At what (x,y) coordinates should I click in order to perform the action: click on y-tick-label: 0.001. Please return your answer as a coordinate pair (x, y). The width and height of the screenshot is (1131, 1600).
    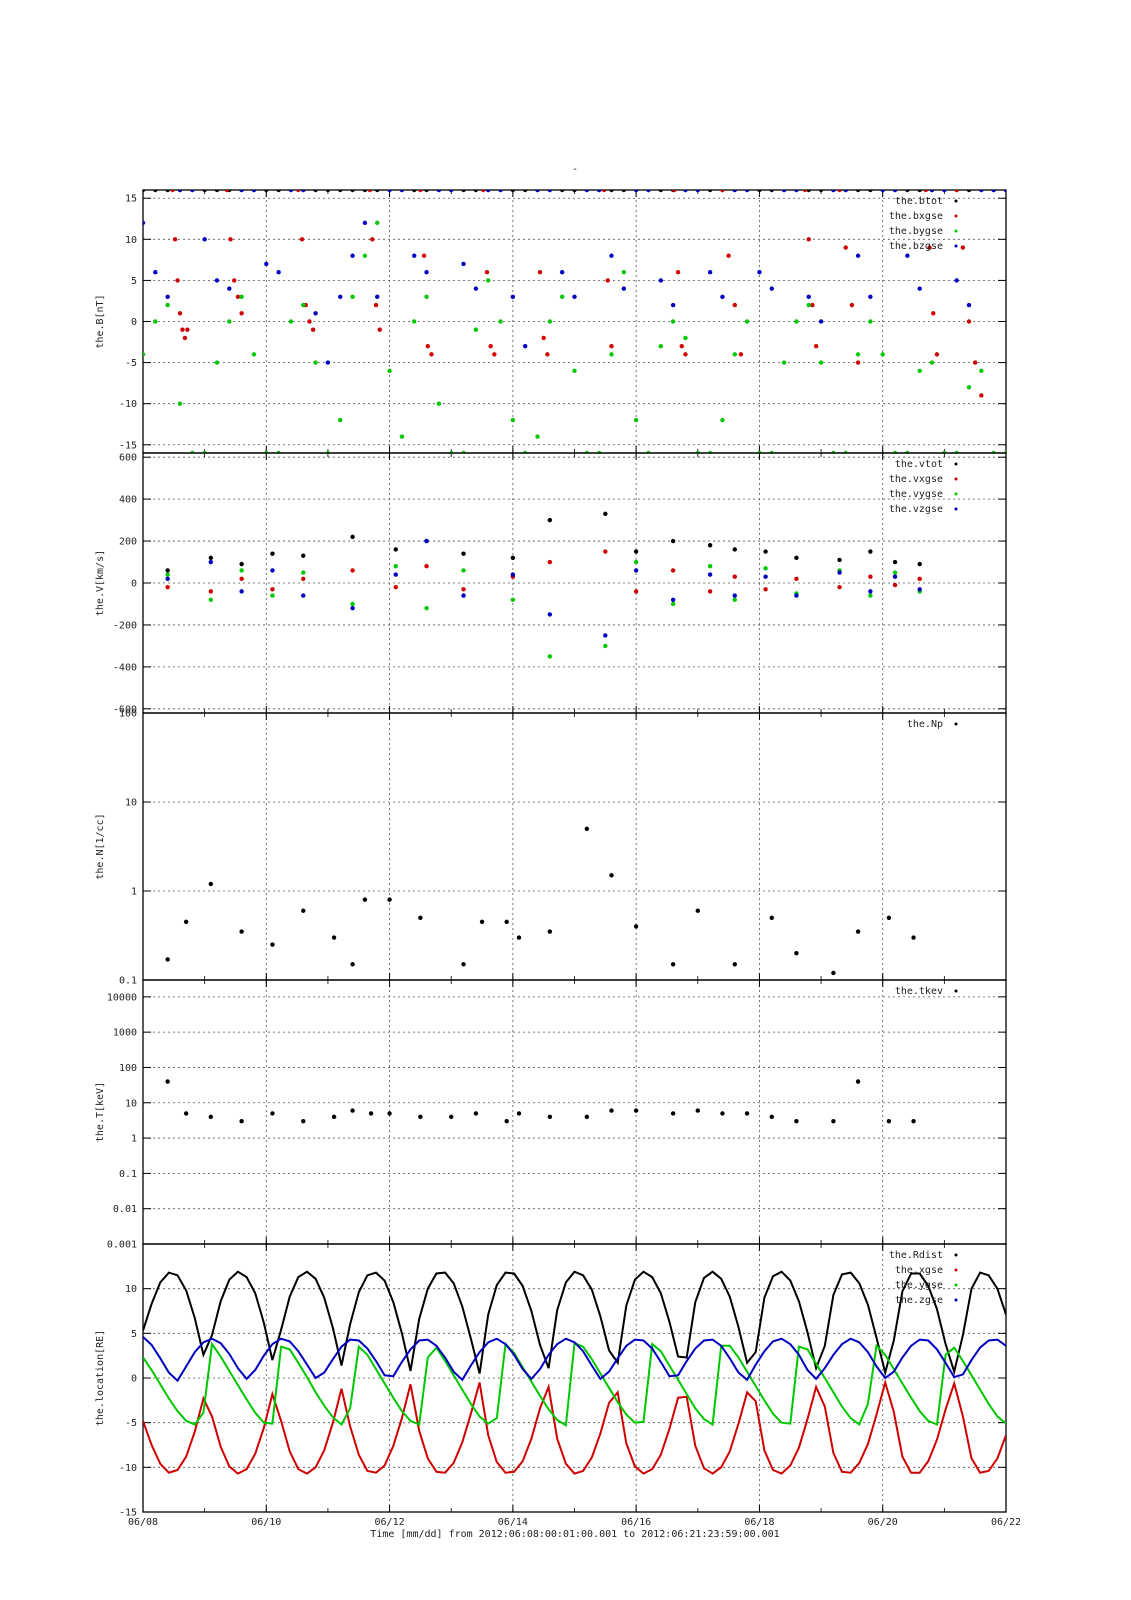
    Looking at the image, I should click on (122, 1245).